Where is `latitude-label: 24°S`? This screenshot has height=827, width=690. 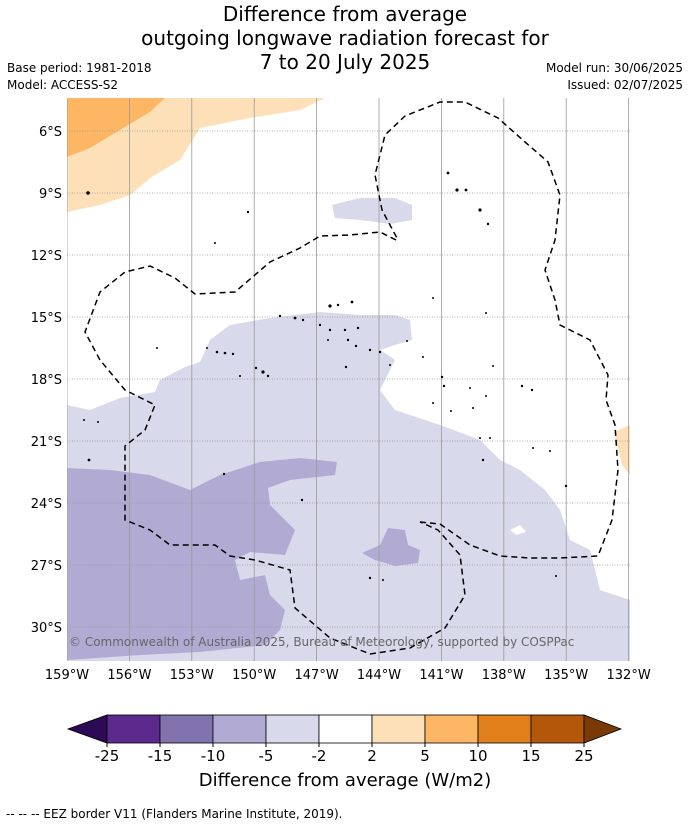 latitude-label: 24°S is located at coordinates (46, 504).